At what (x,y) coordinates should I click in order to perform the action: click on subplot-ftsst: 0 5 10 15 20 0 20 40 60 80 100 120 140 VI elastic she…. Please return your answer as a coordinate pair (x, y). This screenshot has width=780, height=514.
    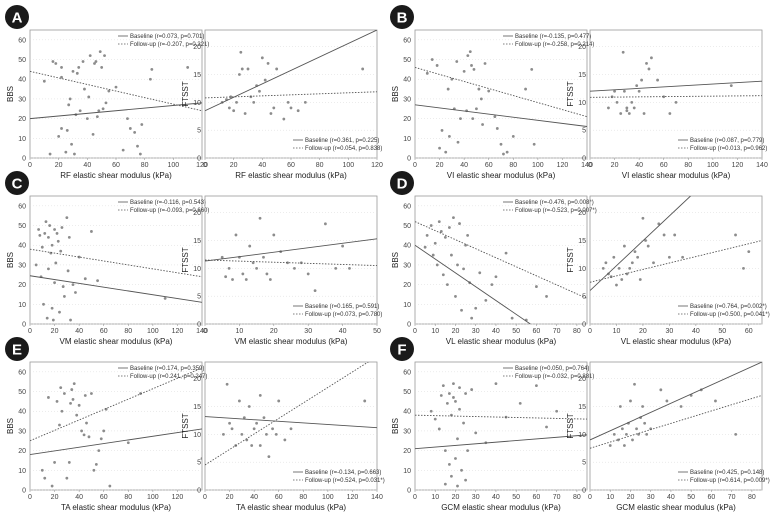
    Looking at the image, I should click on (667, 104).